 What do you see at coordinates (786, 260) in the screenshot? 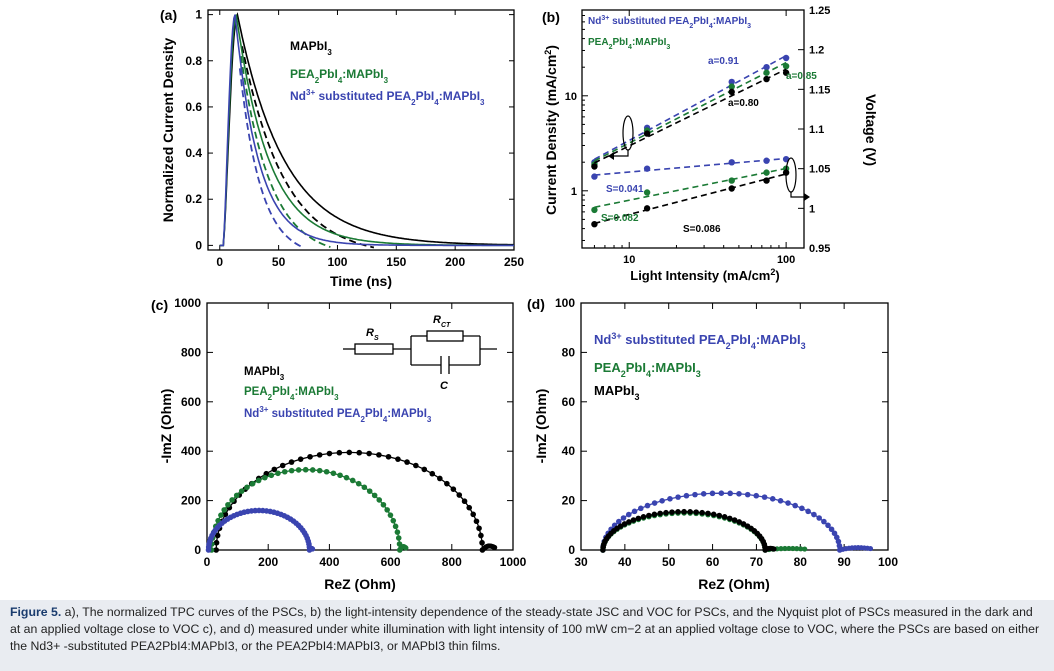
I see `b-xtick-label-1: 100` at bounding box center [786, 260].